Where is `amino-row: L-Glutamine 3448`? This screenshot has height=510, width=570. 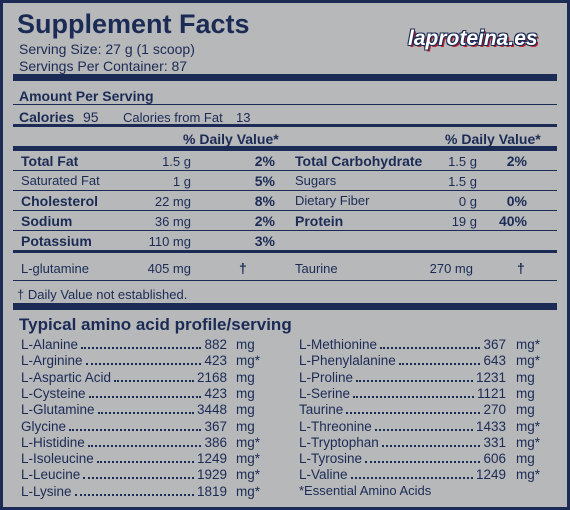
amino-row: L-Glutamine 3448 is located at coordinates (124, 410).